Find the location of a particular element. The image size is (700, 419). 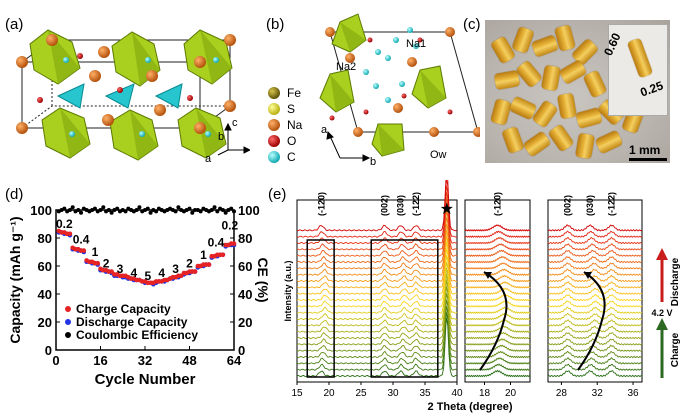

crystal-structure-a: c b a is located at coordinates (133, 97).